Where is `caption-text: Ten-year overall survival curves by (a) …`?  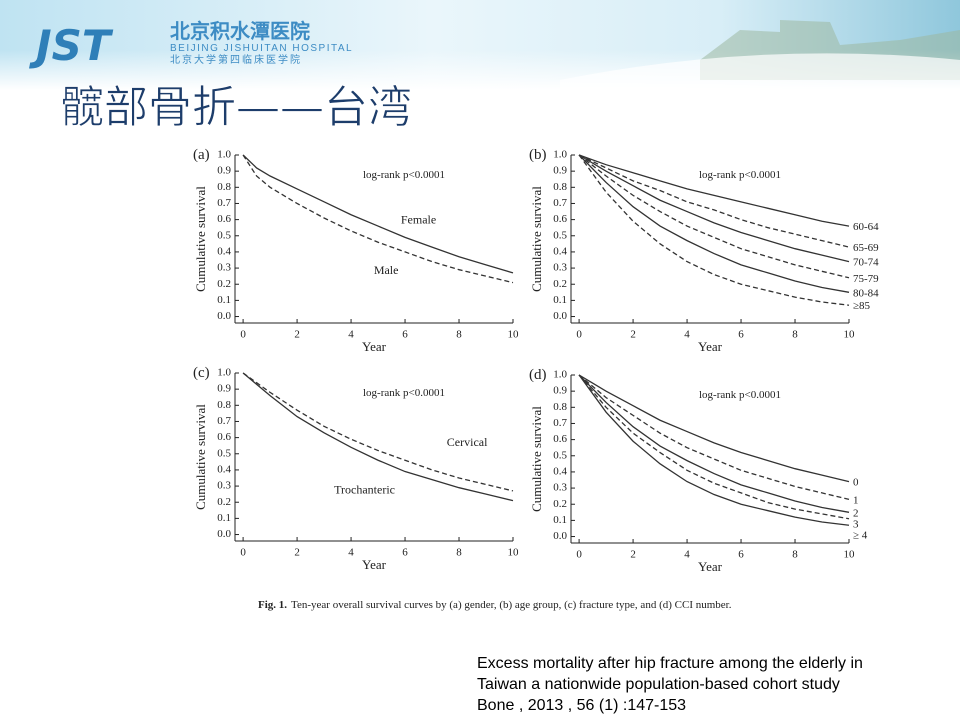 caption-text: Ten-year overall survival curves by (a) … is located at coordinates (511, 605).